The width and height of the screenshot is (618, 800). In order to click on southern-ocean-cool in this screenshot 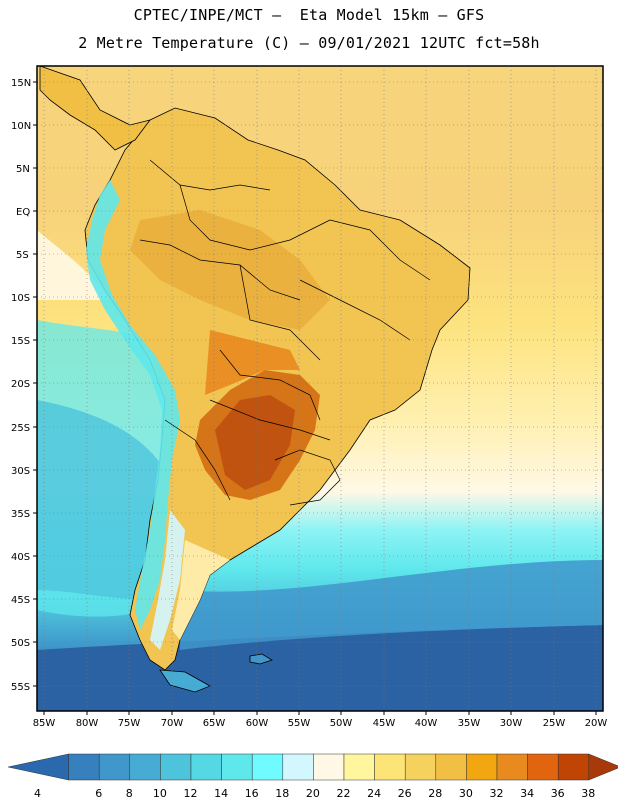, I will do `click(391, 605)`.